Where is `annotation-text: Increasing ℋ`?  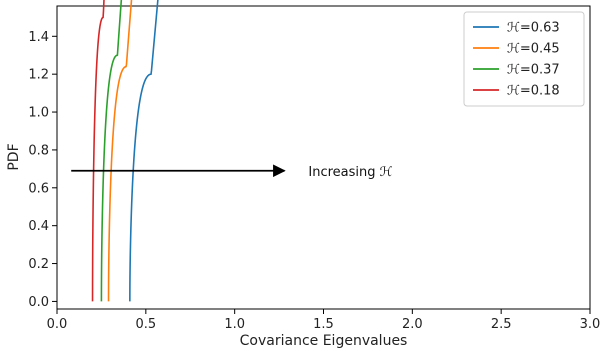
annotation-text: Increasing ℋ is located at coordinates (350, 172).